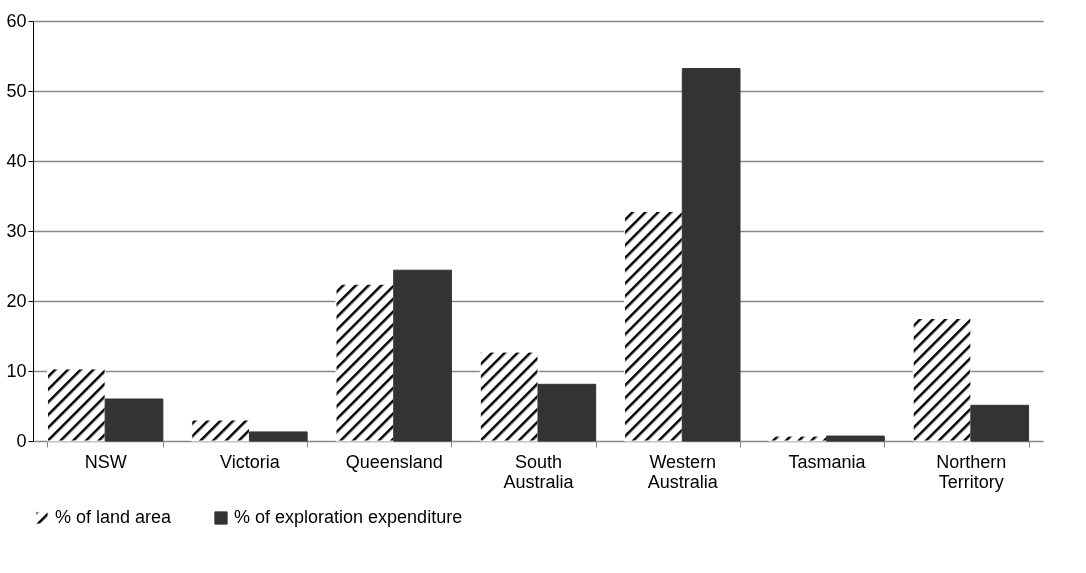 This screenshot has height=573, width=1086. Describe the element at coordinates (16, 160) in the screenshot. I see `y-tick-label: 40` at that location.